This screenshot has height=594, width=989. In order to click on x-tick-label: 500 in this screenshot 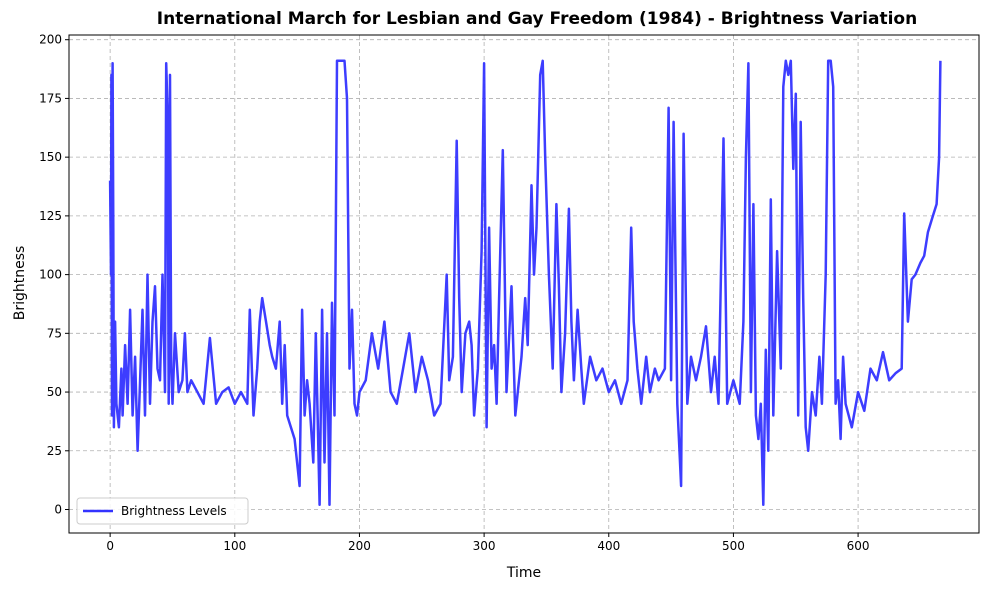, I will do `click(733, 546)`.